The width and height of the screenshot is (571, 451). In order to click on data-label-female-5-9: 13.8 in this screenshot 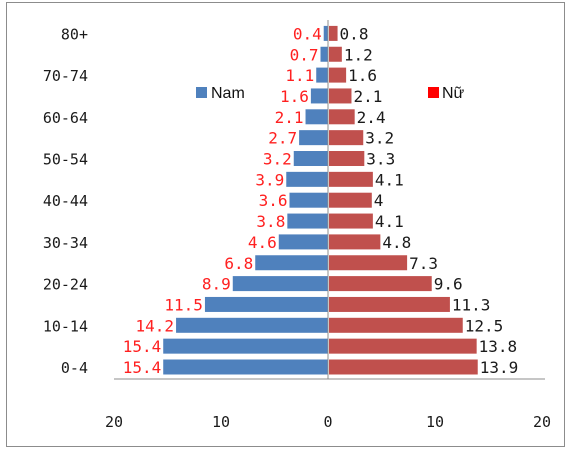, I will do `click(498, 346)`.